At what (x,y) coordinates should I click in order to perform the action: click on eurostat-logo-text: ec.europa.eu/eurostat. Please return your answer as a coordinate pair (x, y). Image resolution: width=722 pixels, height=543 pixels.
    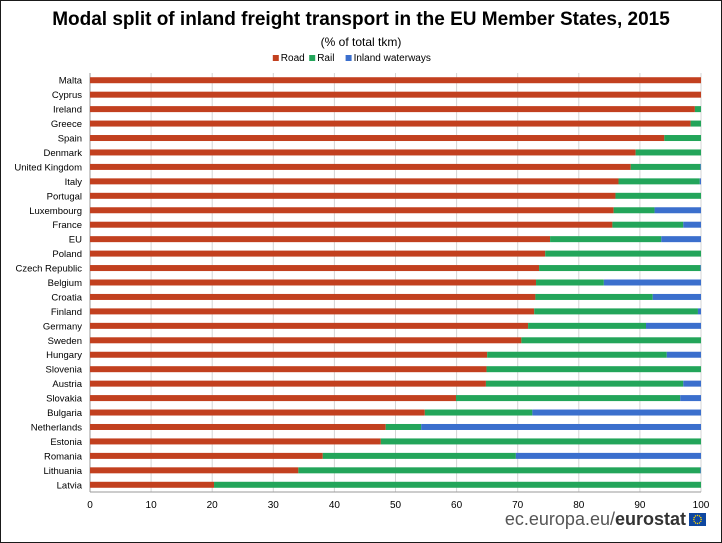
    Looking at the image, I should click on (595, 519).